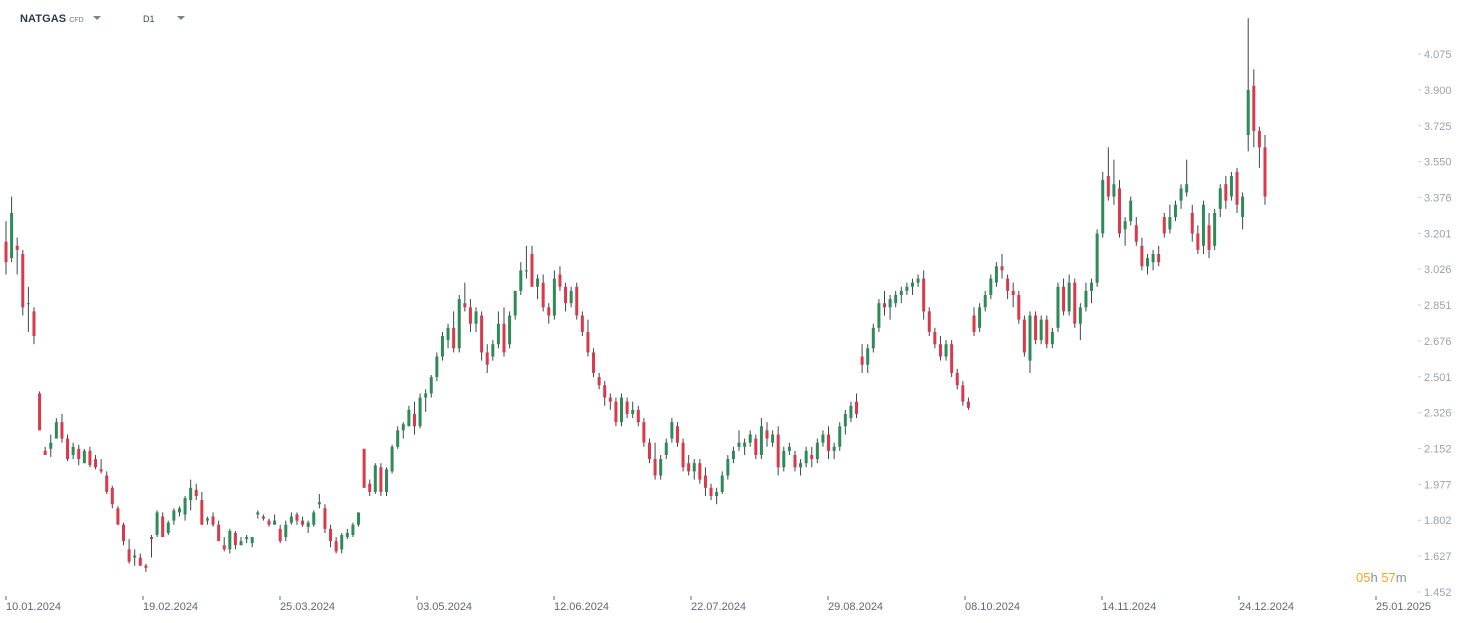 The height and width of the screenshot is (623, 1482). Describe the element at coordinates (1266, 607) in the screenshot. I see `x-tick-label: 24.12.2024` at that location.